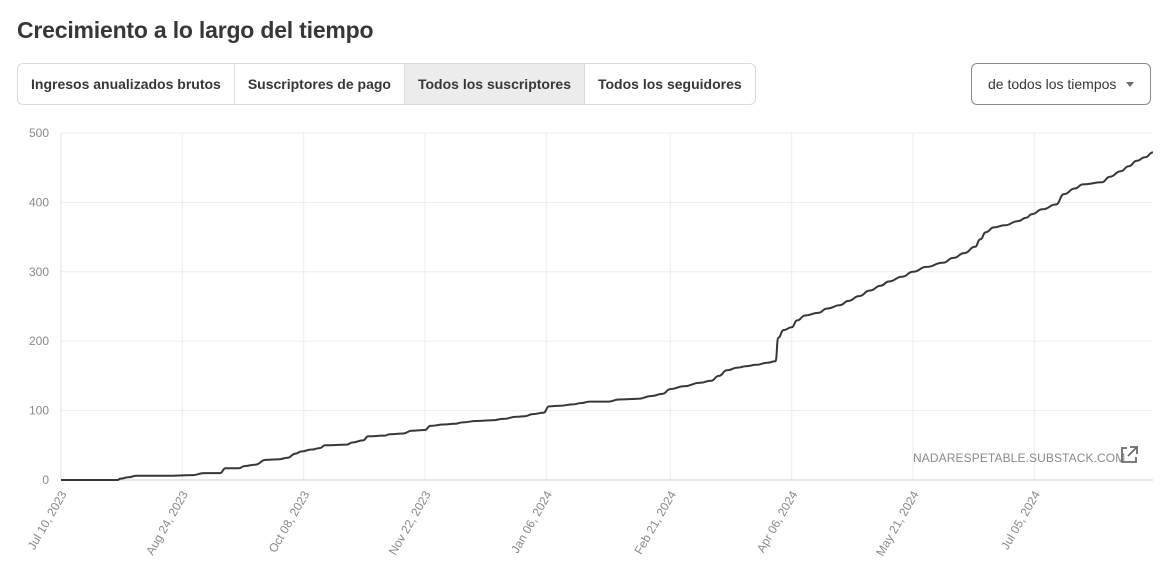  What do you see at coordinates (1129, 455) in the screenshot?
I see `external-link-icon` at bounding box center [1129, 455].